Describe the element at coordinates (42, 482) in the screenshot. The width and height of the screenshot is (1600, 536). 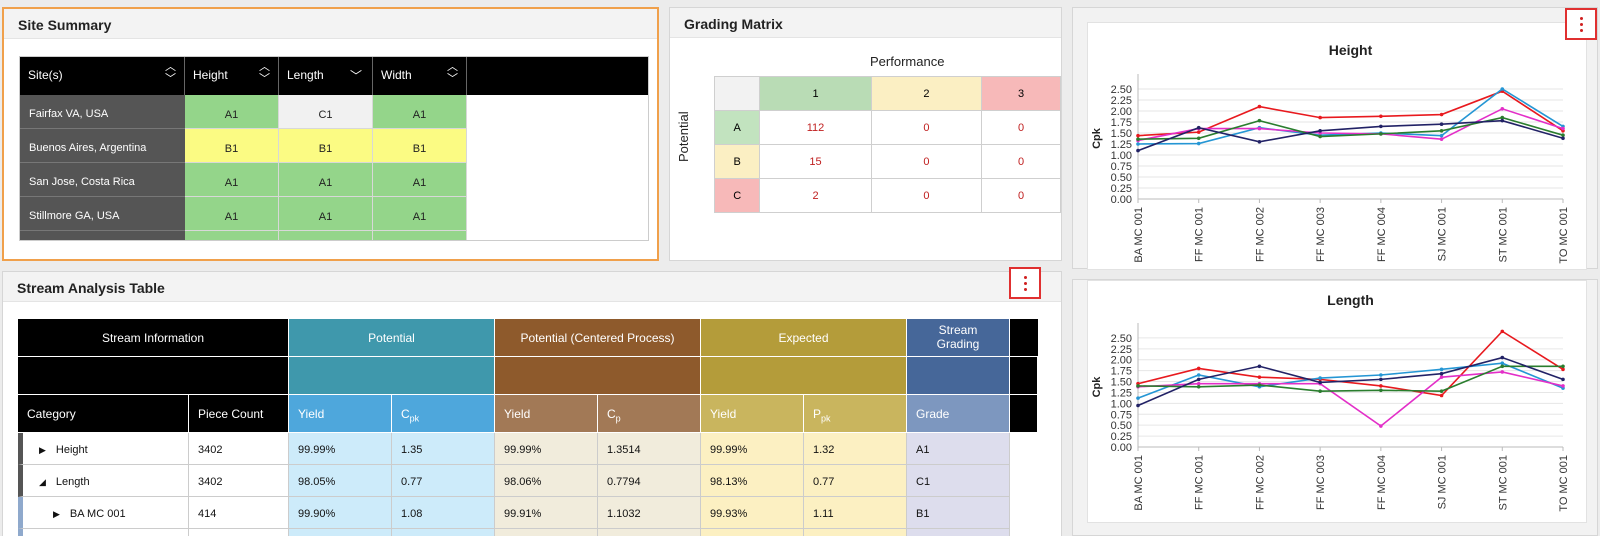
I see `collapse-icon: ◢` at that location.